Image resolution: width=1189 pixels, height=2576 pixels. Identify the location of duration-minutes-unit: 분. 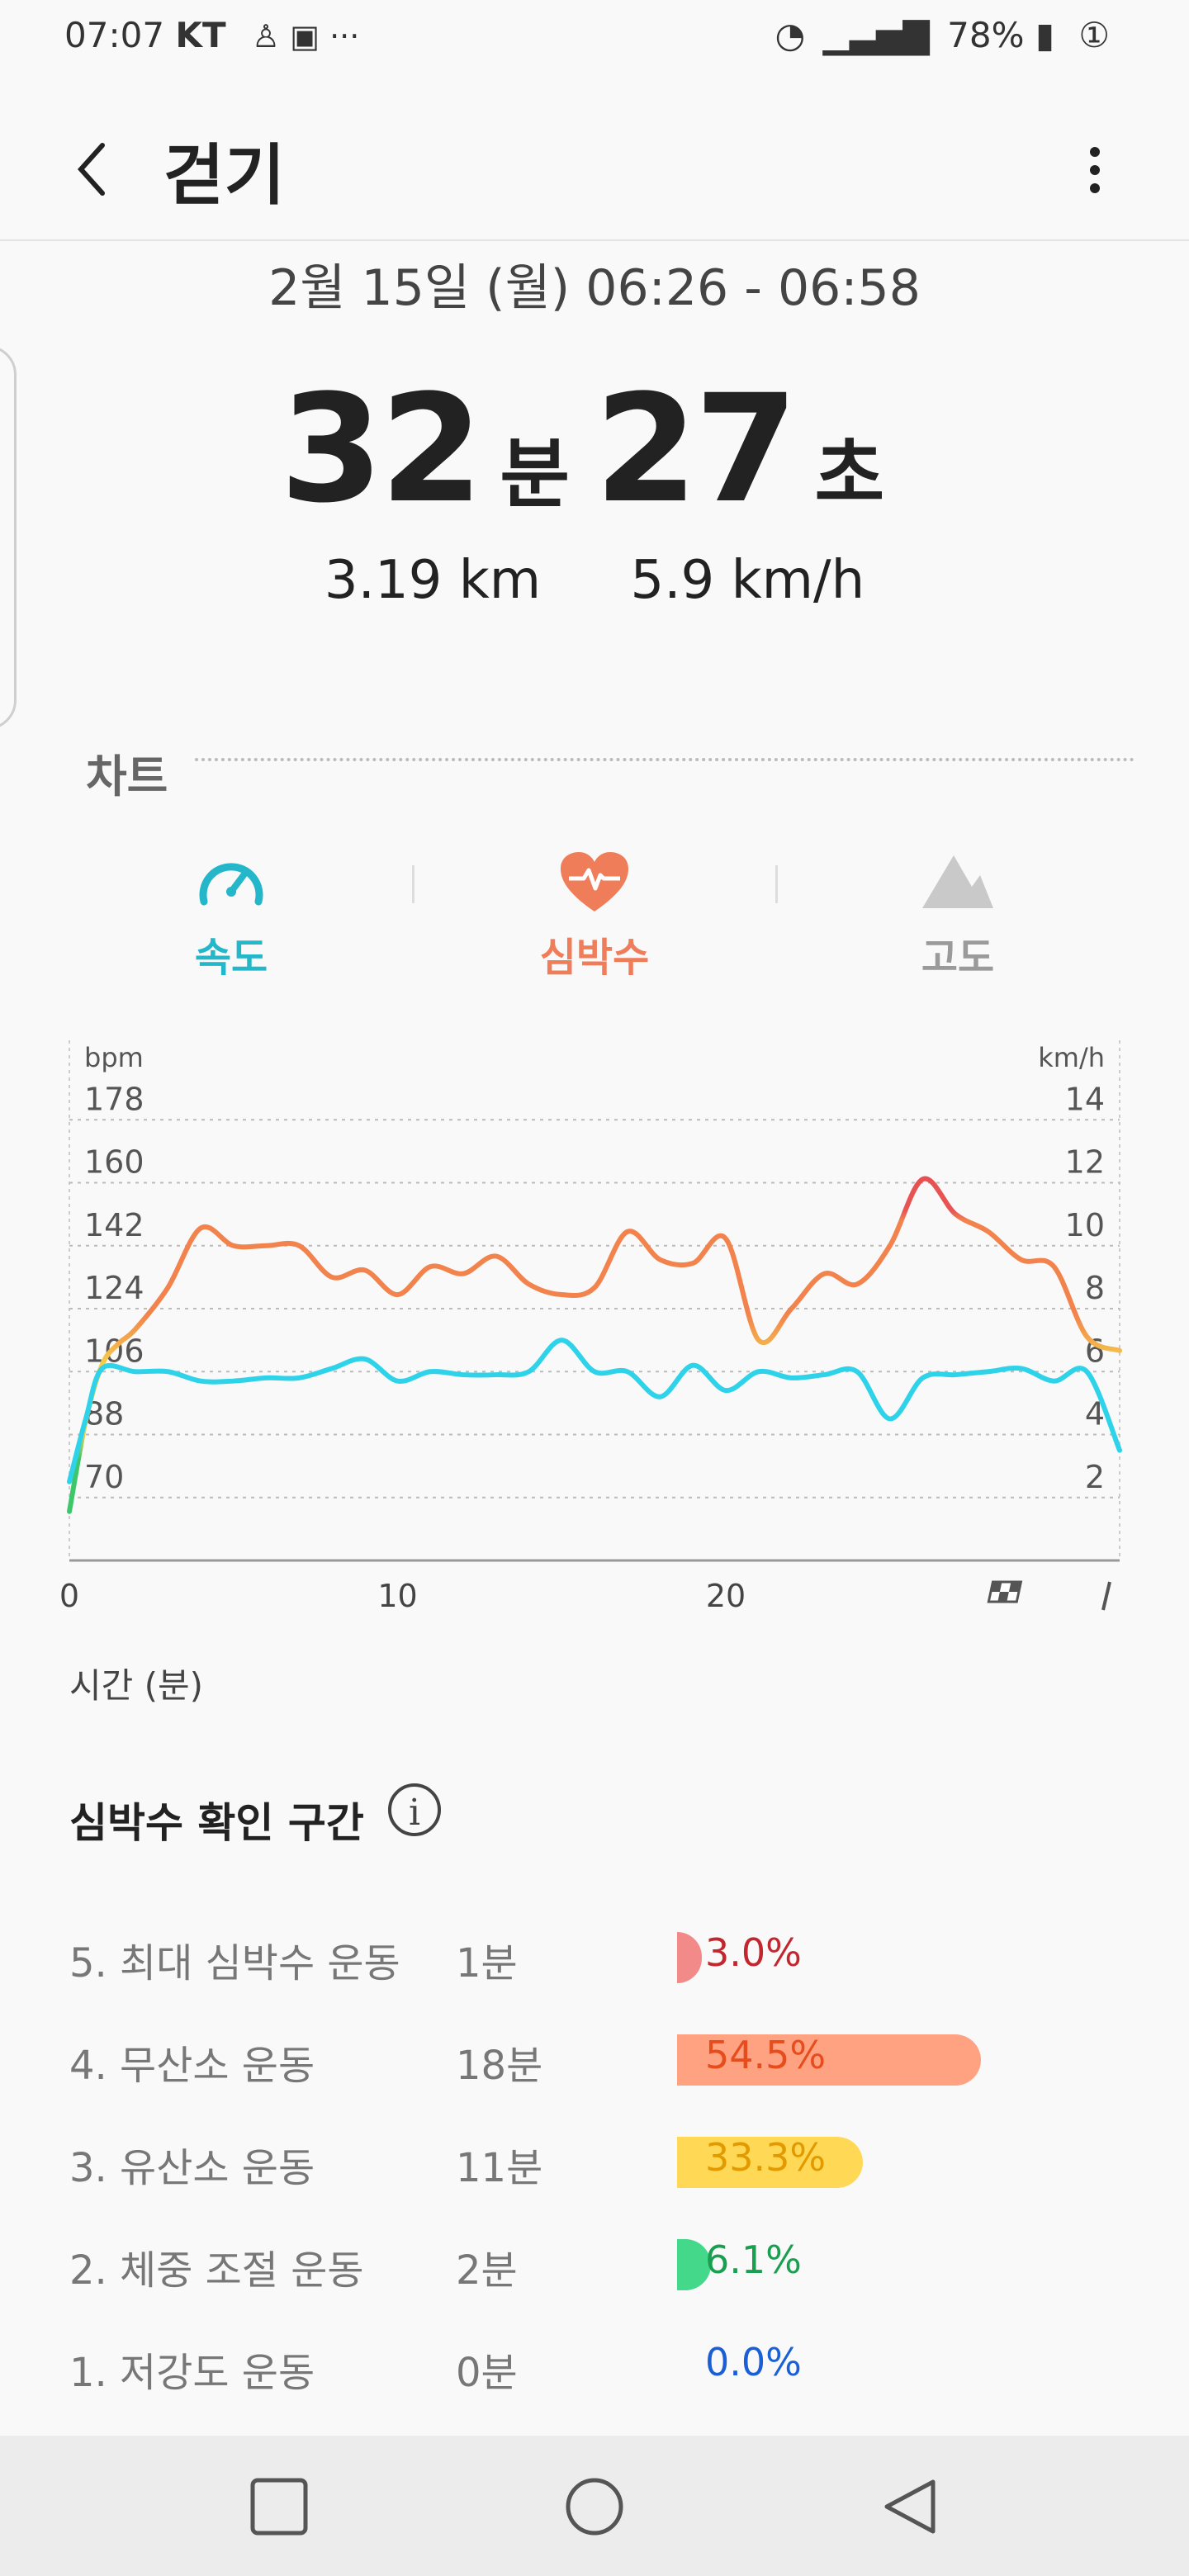
(535, 474).